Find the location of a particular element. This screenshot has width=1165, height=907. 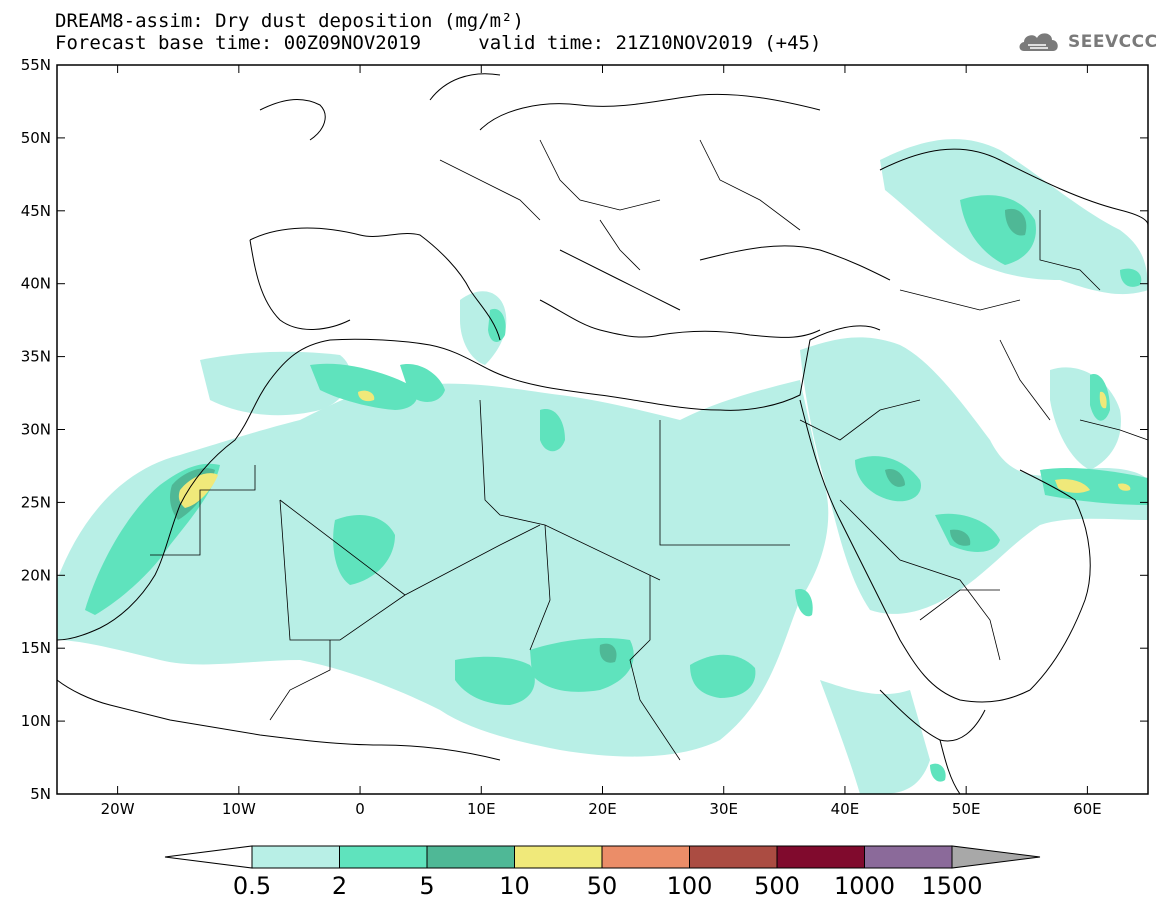

lon-label: 50E is located at coordinates (966, 809).